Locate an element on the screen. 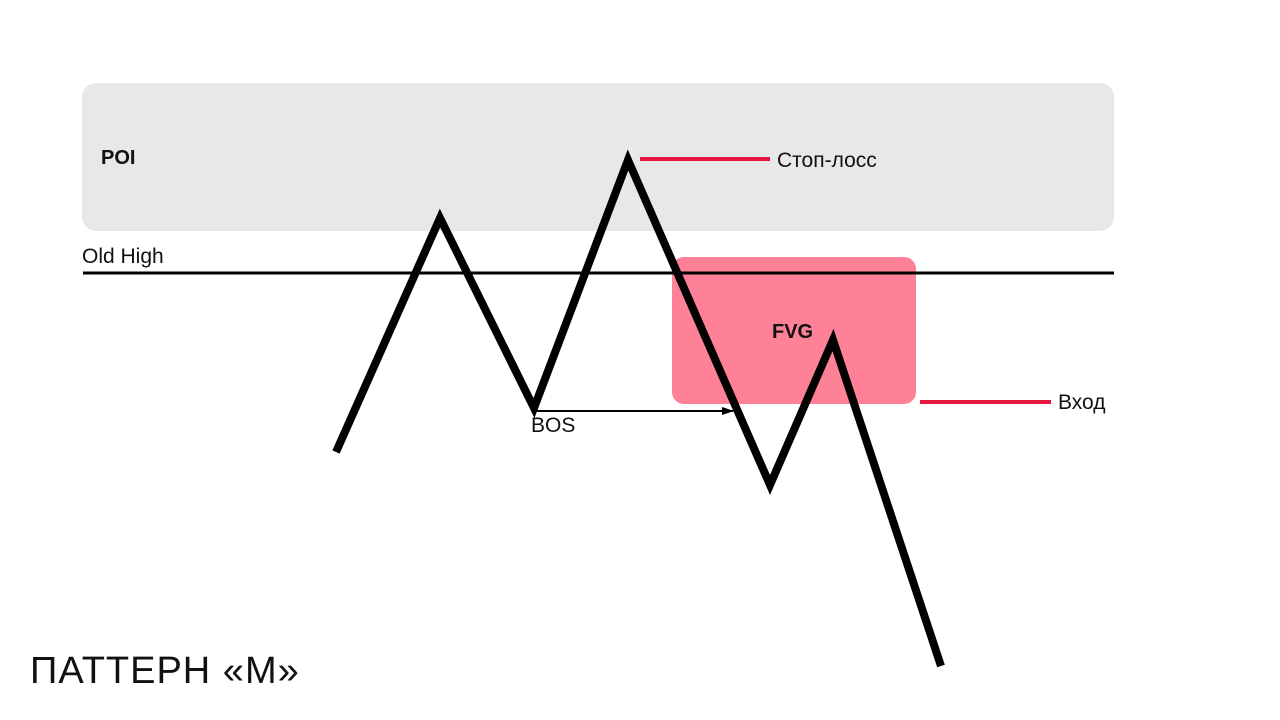 Image resolution: width=1280 pixels, height=720 pixels. poi-label: POI is located at coordinates (118, 158).